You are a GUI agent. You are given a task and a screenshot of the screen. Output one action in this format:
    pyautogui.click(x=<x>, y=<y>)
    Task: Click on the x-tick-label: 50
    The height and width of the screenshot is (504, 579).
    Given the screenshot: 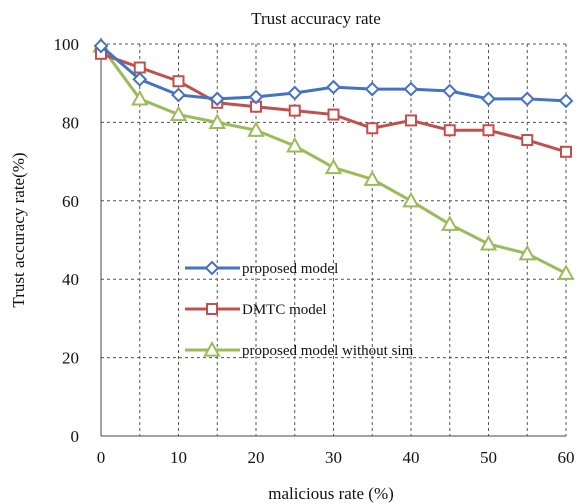 What is the action you would take?
    pyautogui.click(x=488, y=457)
    